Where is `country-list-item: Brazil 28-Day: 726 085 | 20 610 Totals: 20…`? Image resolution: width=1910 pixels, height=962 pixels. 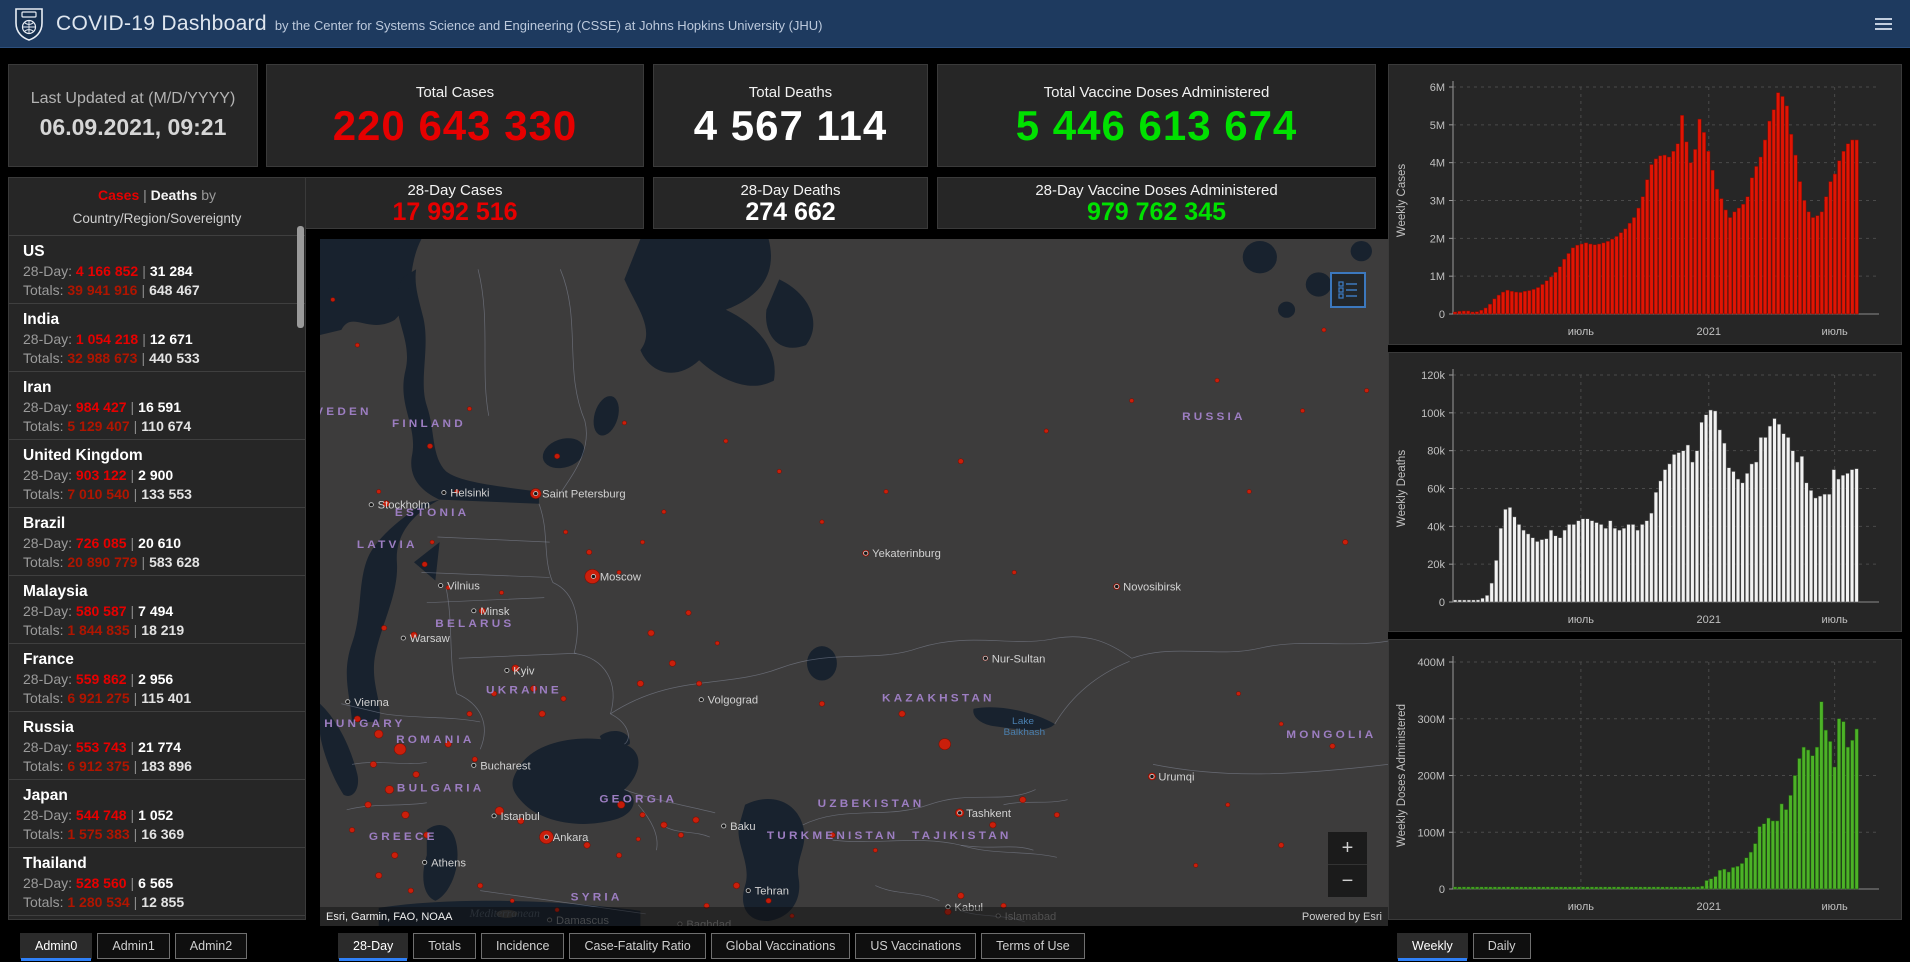
country-list-item: Brazil 28-Day: 726 085 | 20 610 Totals: 20… is located at coordinates (157, 541).